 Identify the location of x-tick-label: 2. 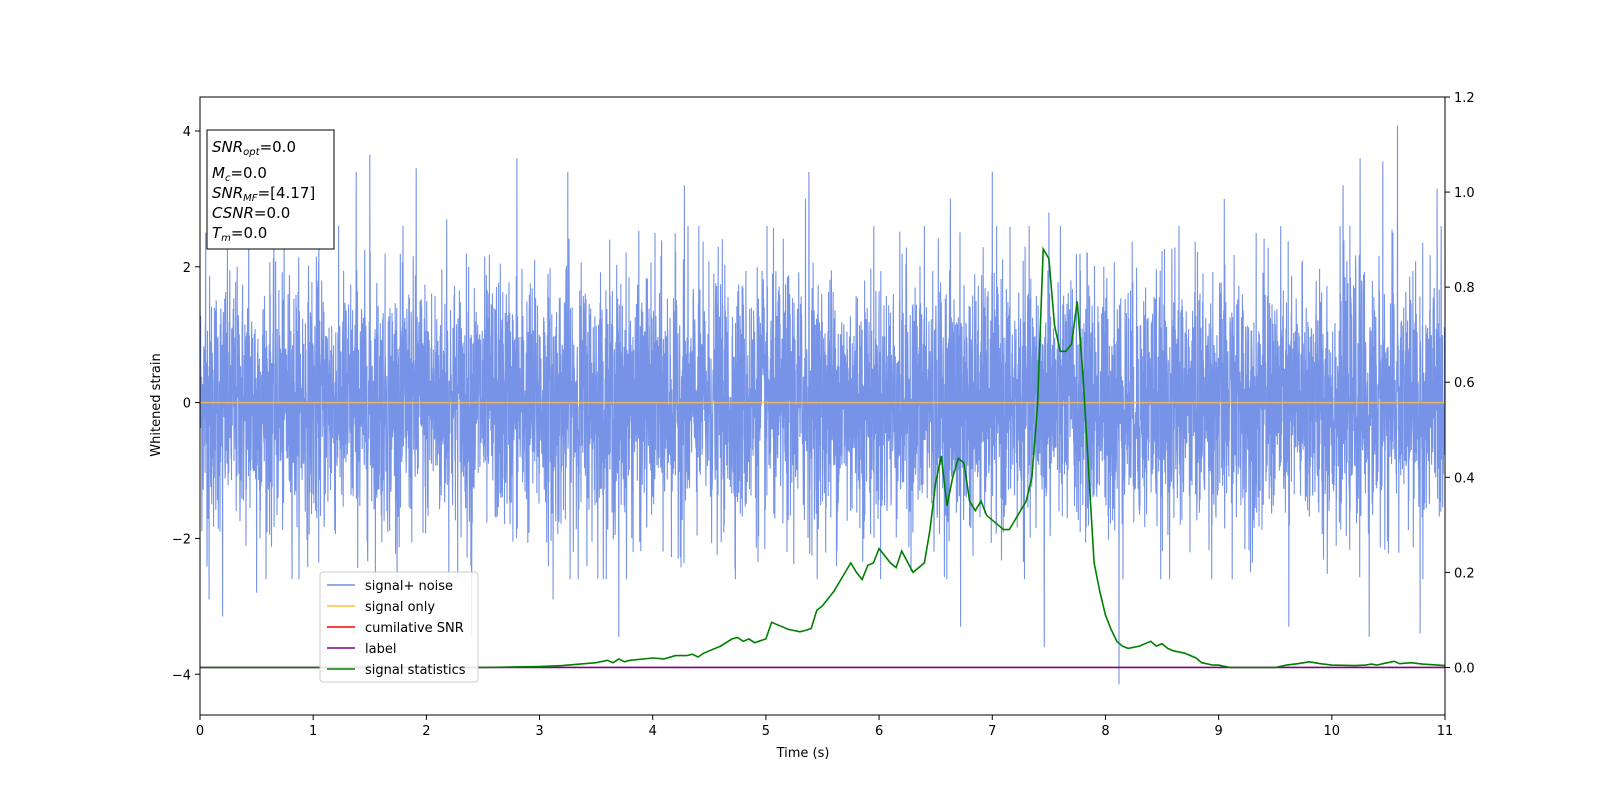
(426, 731).